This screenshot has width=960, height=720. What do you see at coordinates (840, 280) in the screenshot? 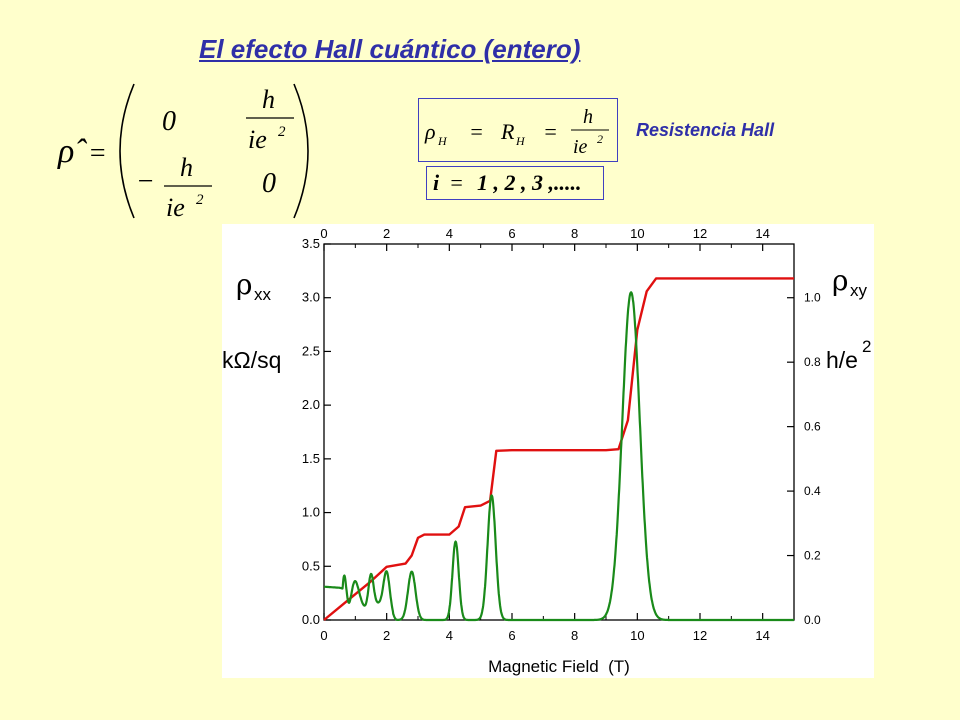
I see `rho-xy-label: ρ` at bounding box center [840, 280].